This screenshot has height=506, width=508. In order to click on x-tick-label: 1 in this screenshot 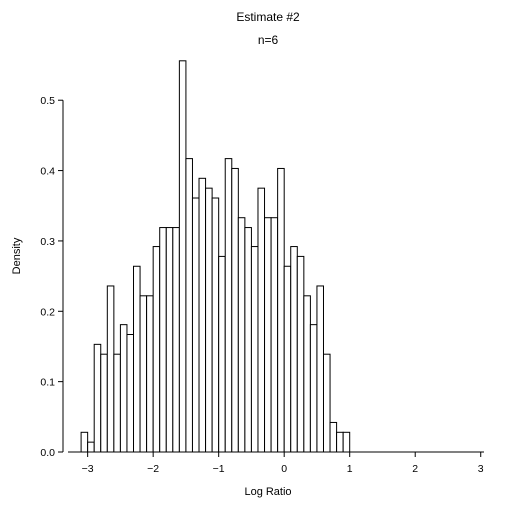, I will do `click(350, 469)`.